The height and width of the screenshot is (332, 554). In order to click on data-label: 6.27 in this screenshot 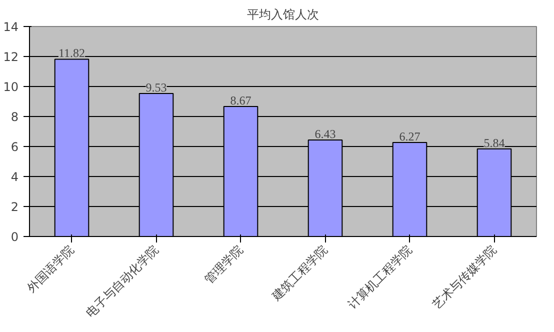, I will do `click(409, 136)`.